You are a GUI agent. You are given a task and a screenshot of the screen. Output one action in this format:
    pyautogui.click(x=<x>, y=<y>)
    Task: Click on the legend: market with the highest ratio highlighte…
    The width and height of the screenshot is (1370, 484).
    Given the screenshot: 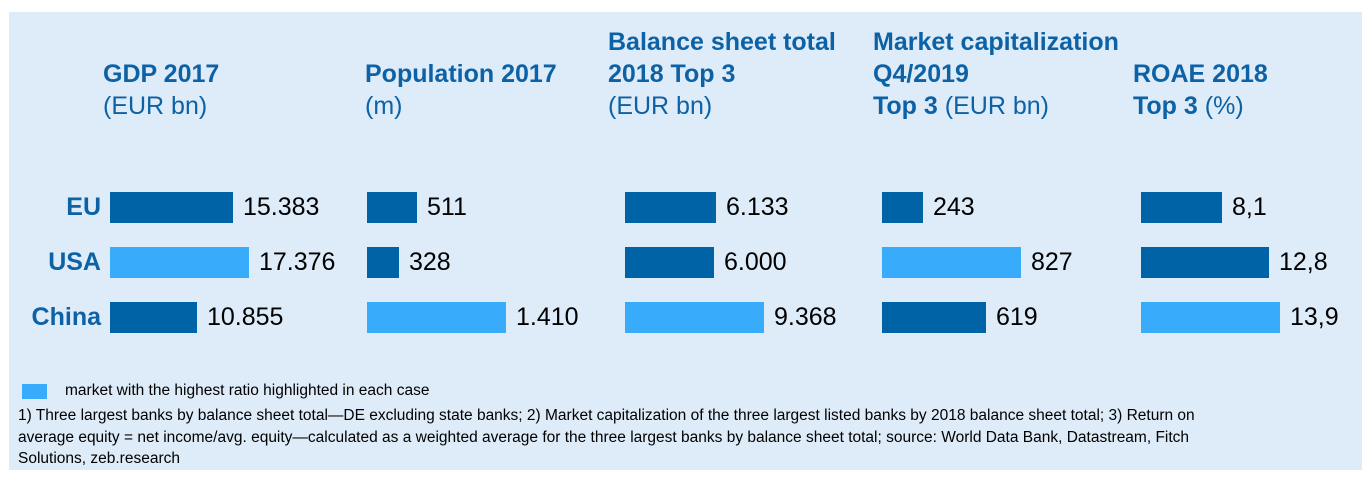 What is the action you would take?
    pyautogui.click(x=225, y=391)
    